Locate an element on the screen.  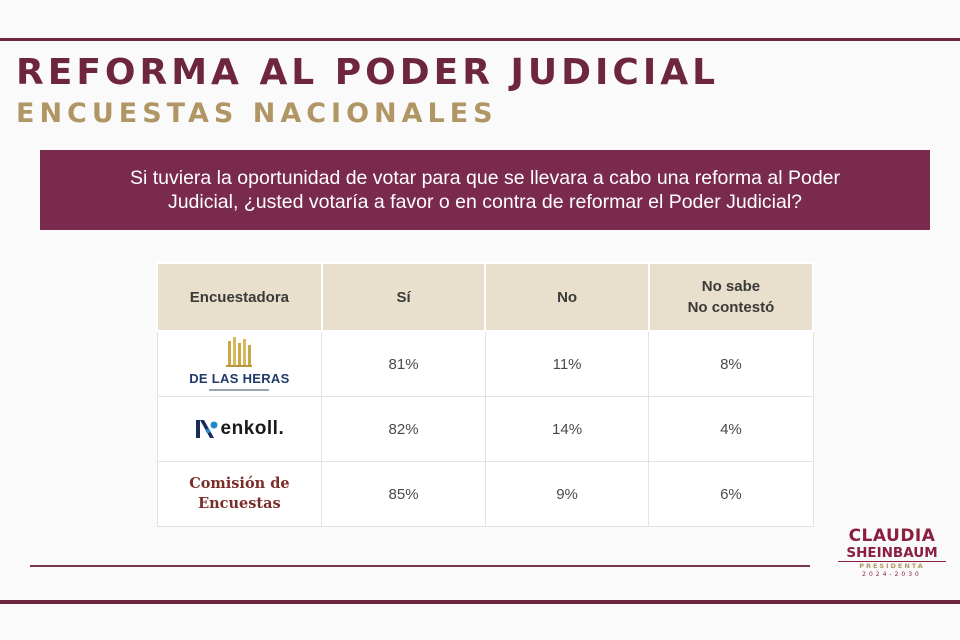
footer-rule is located at coordinates (420, 566).